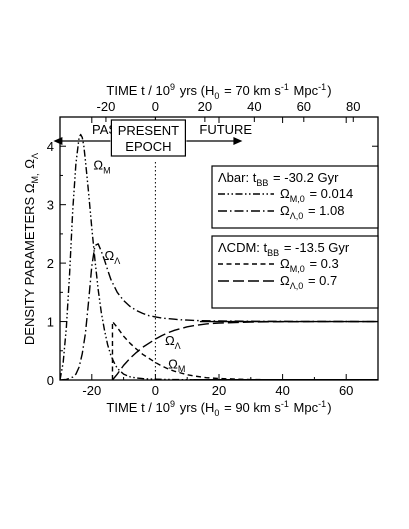 Image resolution: width=409 pixels, height=529 pixels. I want to click on y-tick-label: 1, so click(50, 322).